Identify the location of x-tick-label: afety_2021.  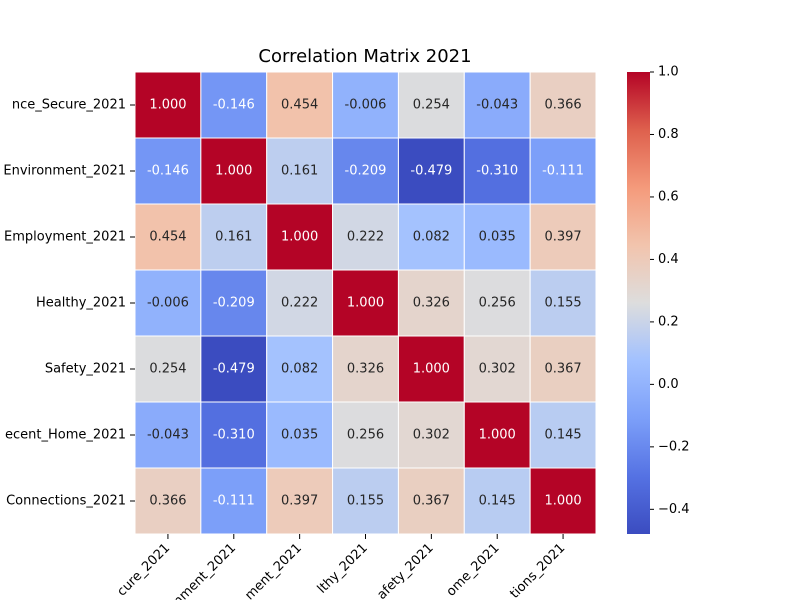
(405, 570).